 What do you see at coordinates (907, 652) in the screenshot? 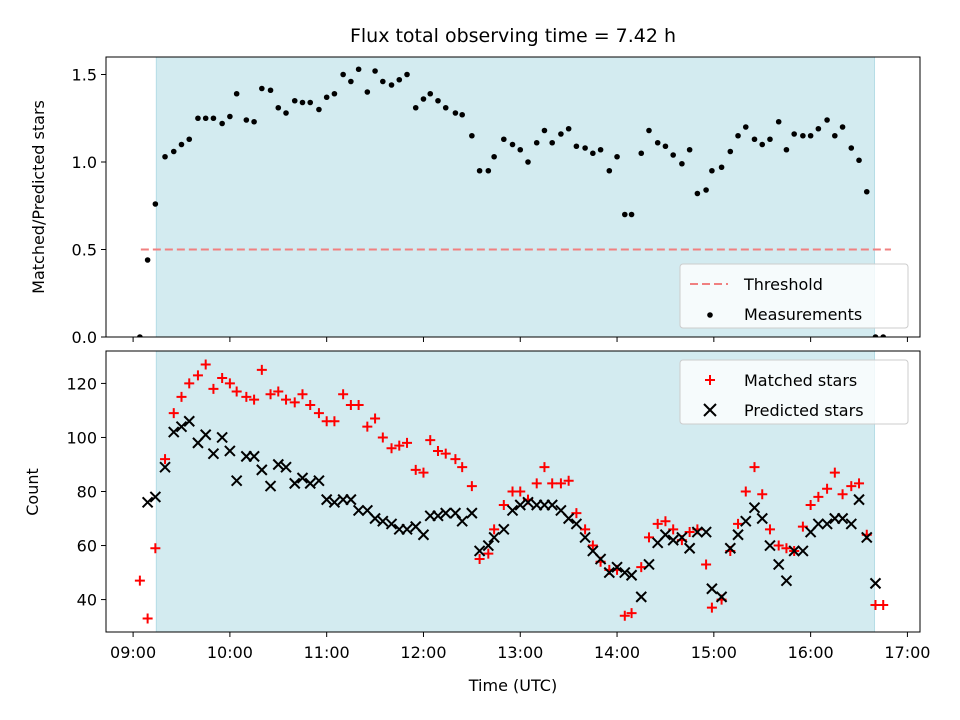
I see `x-tick-label: 17:00` at bounding box center [907, 652].